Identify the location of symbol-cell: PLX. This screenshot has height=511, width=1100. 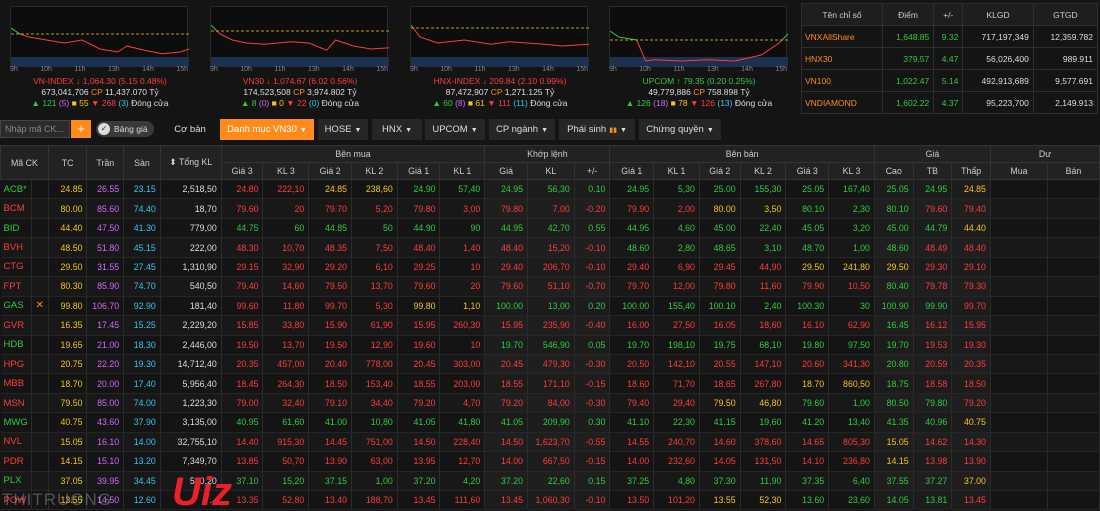
(16, 481).